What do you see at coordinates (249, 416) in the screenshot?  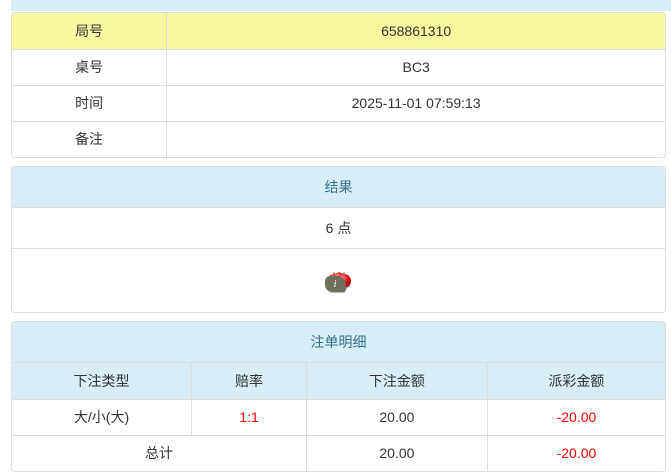 I see `odds-value: 1:1` at bounding box center [249, 416].